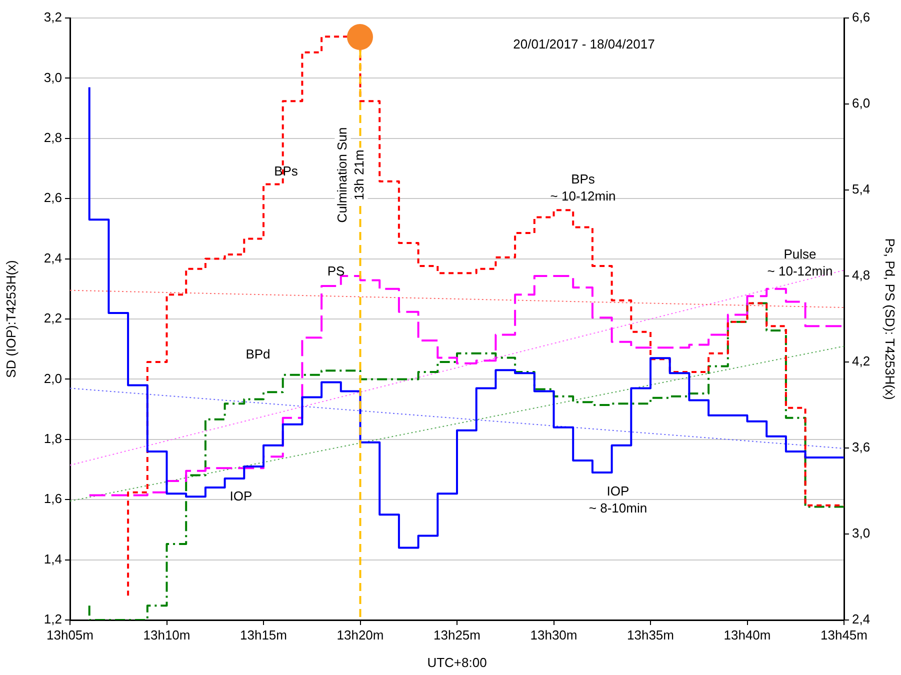  I want to click on y2-tick-label: 6,0, so click(861, 103).